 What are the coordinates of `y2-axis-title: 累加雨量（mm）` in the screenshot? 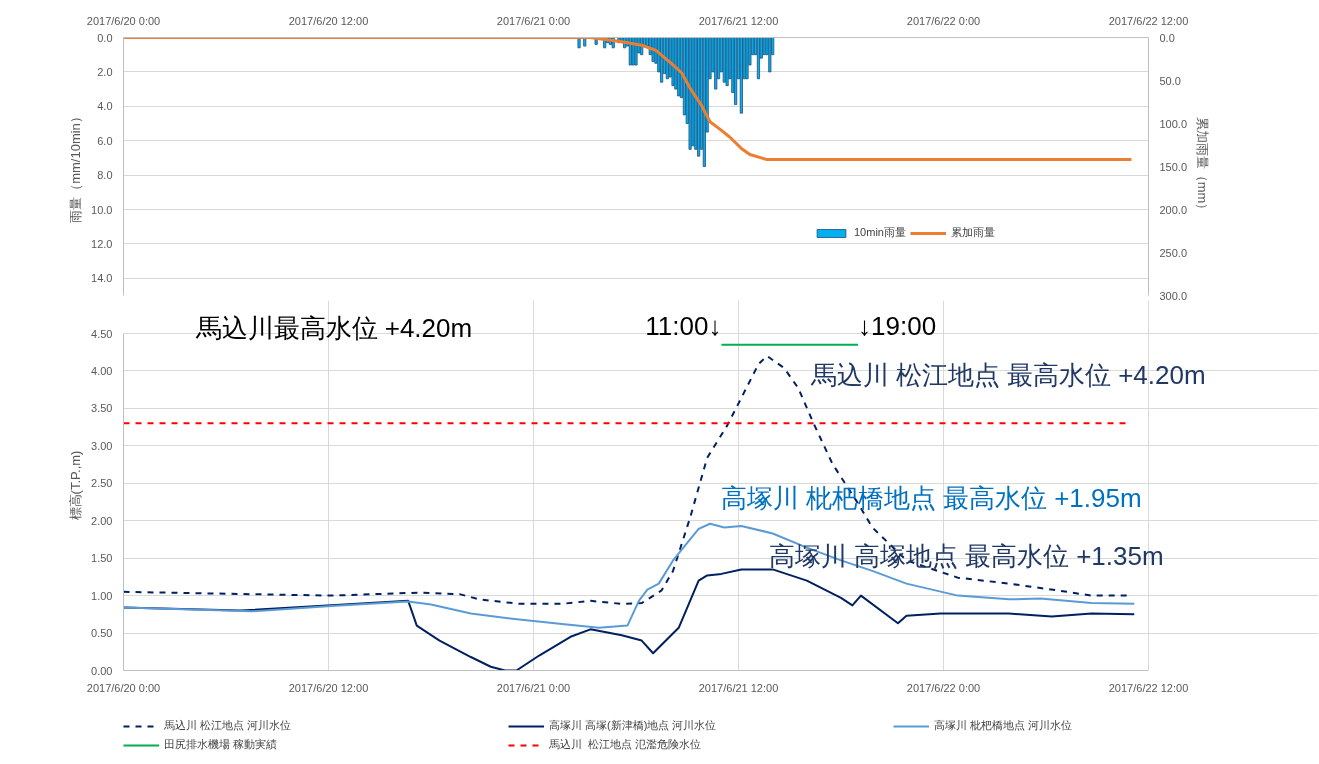 It's located at (1203, 166).